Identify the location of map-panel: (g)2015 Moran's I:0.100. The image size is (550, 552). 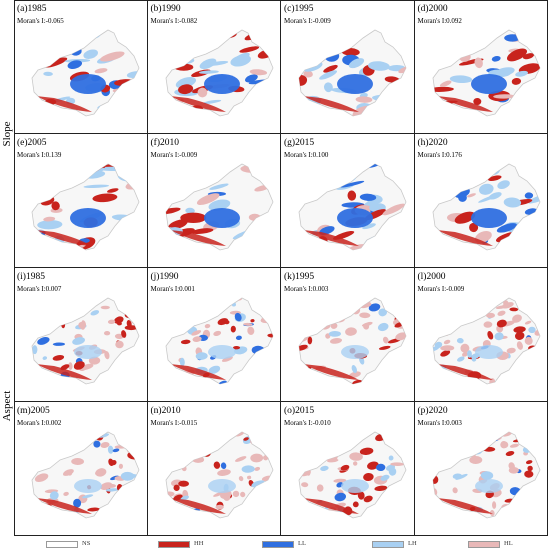
(348, 201).